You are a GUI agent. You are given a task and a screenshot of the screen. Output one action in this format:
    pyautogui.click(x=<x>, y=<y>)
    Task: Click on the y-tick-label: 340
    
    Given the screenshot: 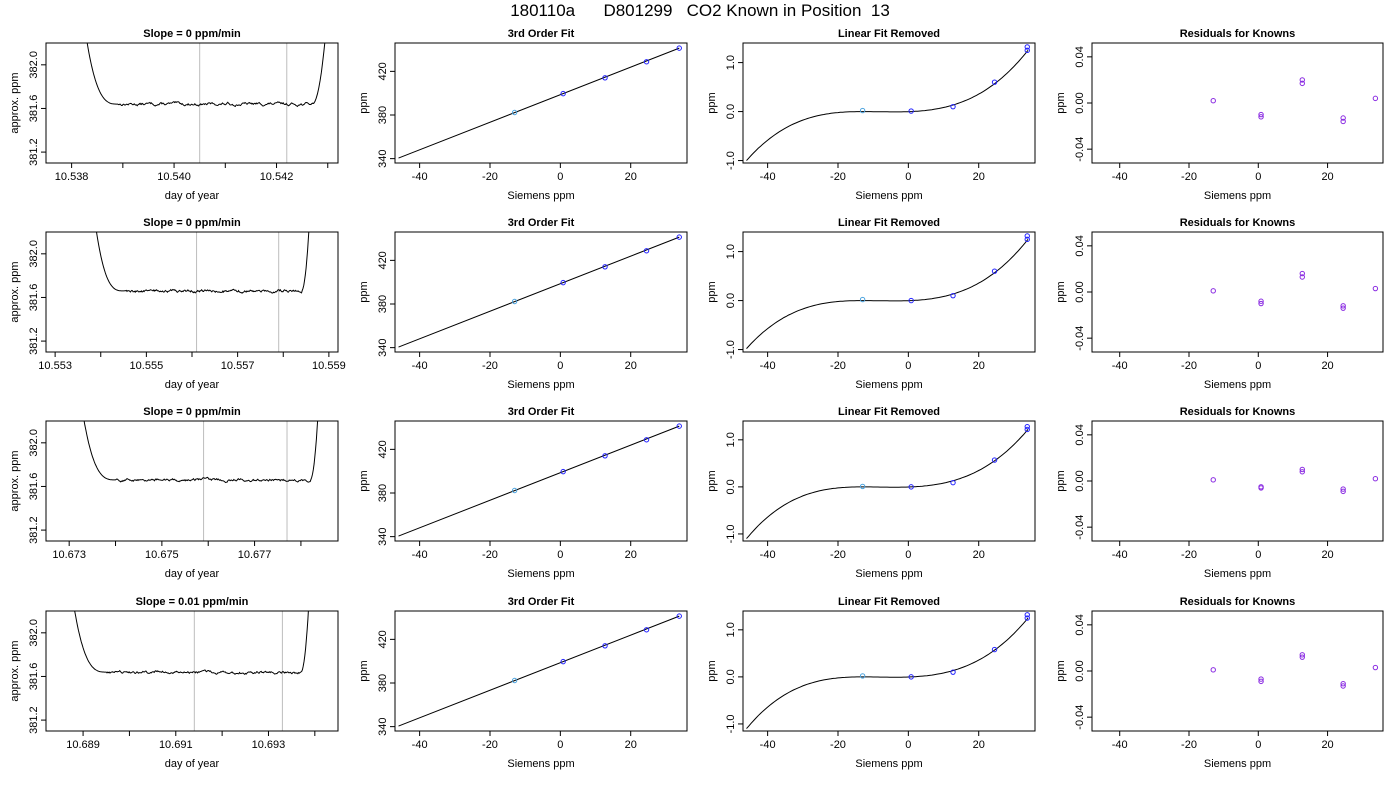 What is the action you would take?
    pyautogui.click(x=383, y=726)
    